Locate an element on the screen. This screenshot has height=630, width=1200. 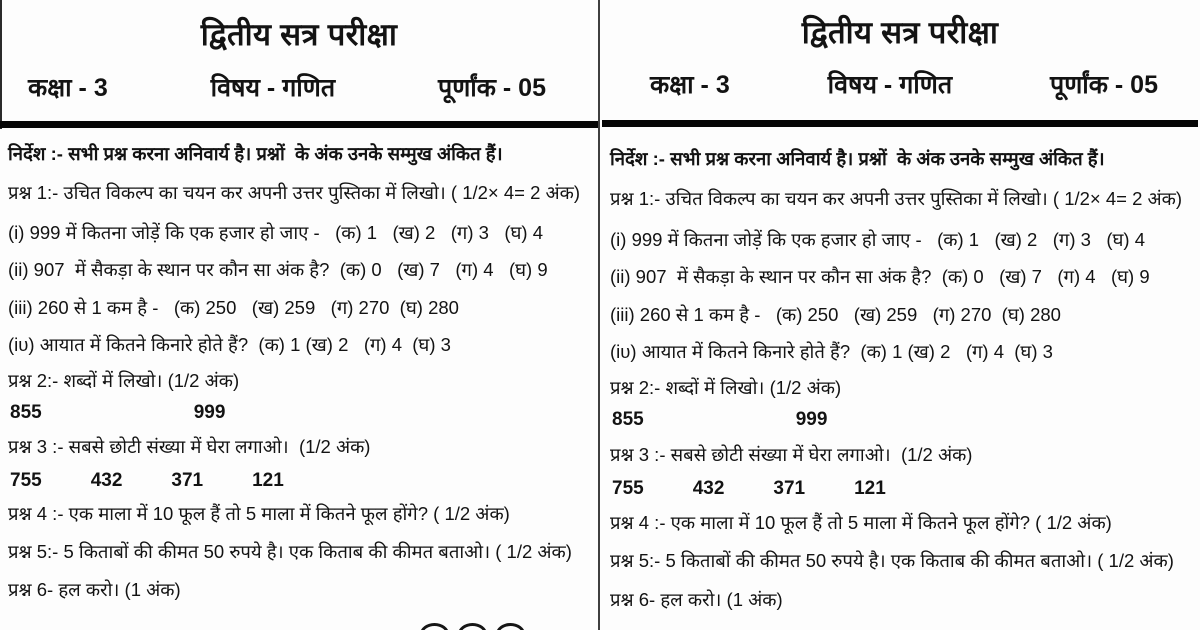
header-left-border is located at coordinates (1, 64).